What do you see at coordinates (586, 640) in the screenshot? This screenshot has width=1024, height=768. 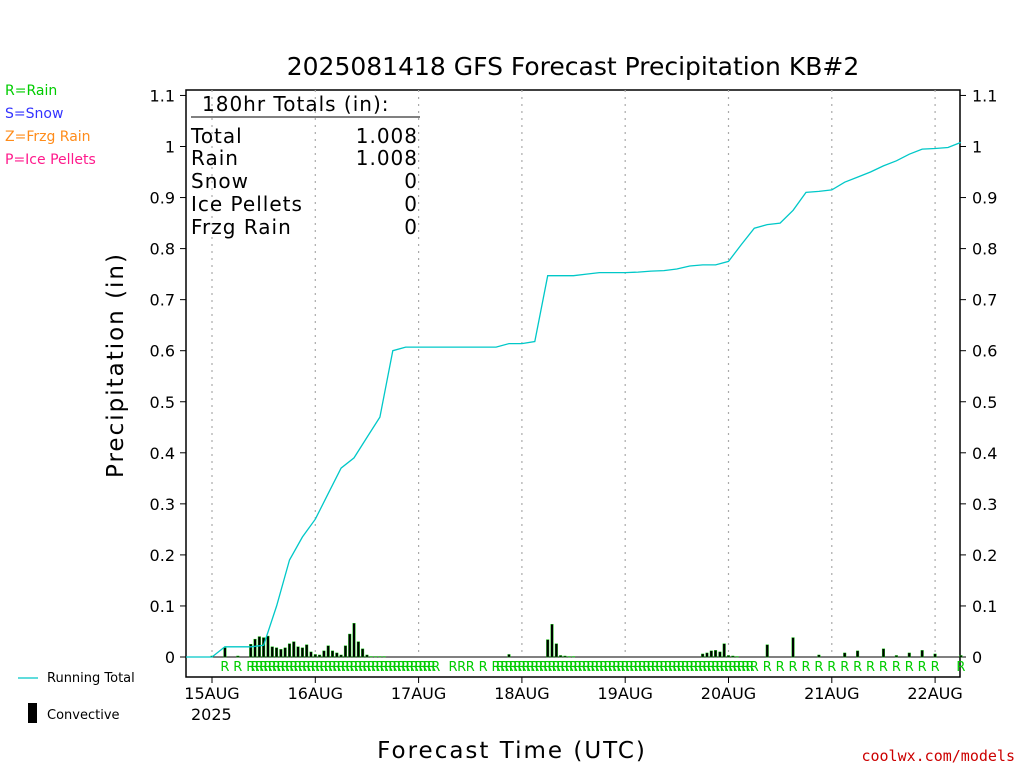 I see `convective-bars` at bounding box center [586, 640].